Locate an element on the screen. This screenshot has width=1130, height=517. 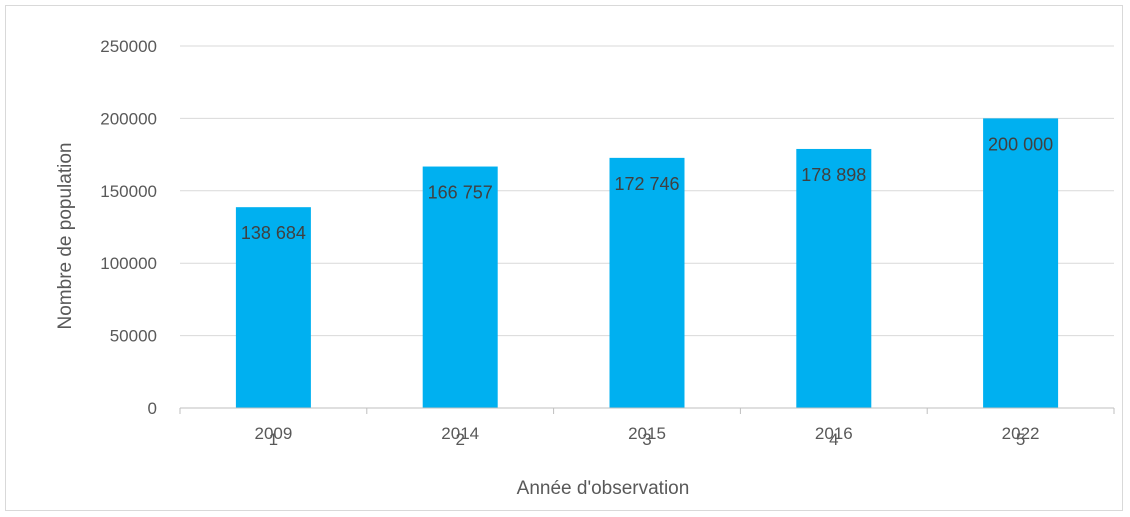
x-tick-label-category: 4 is located at coordinates (833, 439).